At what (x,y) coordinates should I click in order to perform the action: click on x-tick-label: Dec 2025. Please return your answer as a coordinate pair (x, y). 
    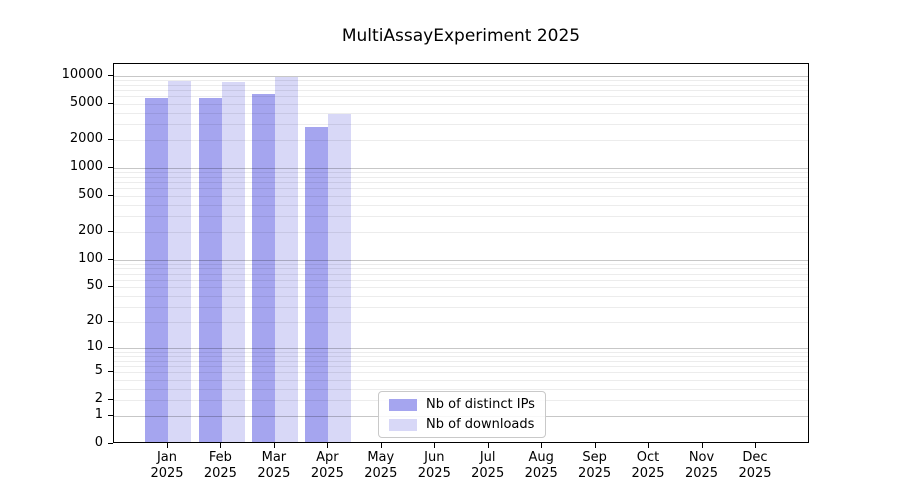
    Looking at the image, I should click on (755, 466).